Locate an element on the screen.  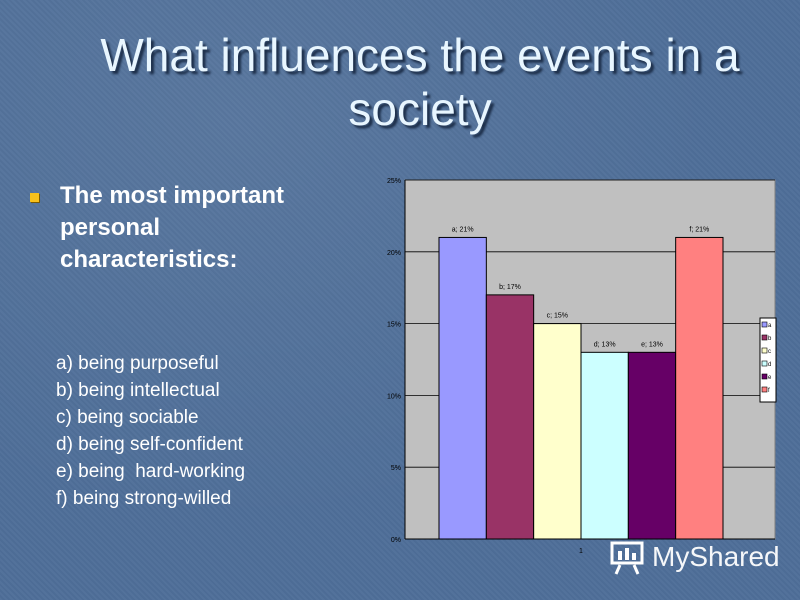
legend-label-f: f is located at coordinates (769, 391).